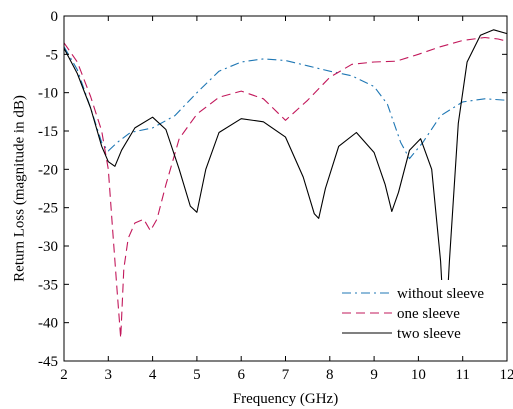 This screenshot has height=409, width=513. I want to click on legend-label-one-sleeve: one sleeve, so click(428, 314).